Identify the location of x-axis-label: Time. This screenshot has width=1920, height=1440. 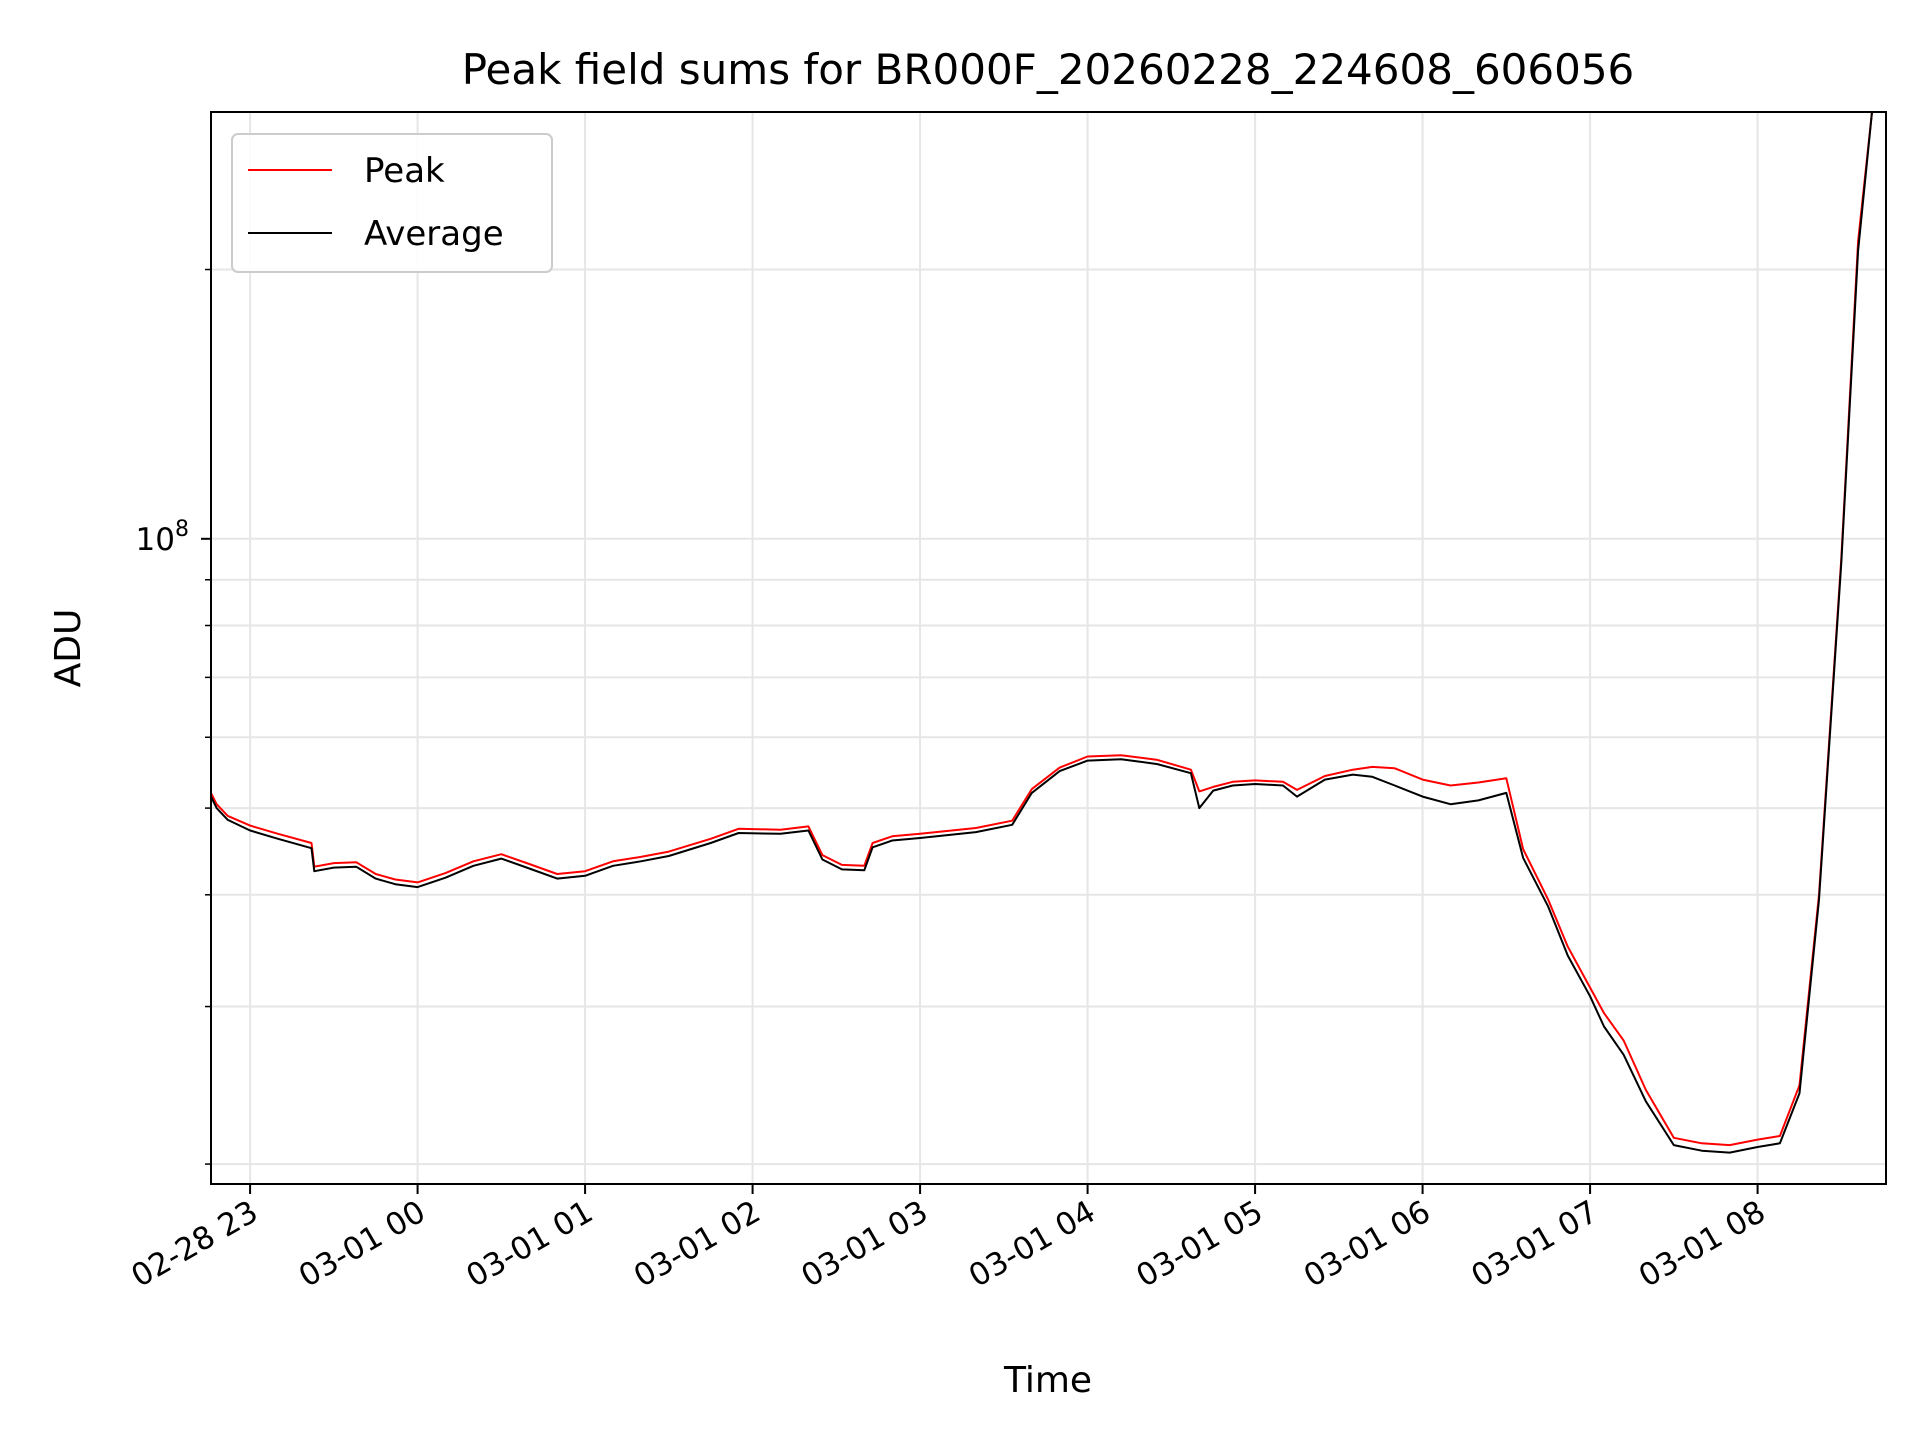
(1047, 1380).